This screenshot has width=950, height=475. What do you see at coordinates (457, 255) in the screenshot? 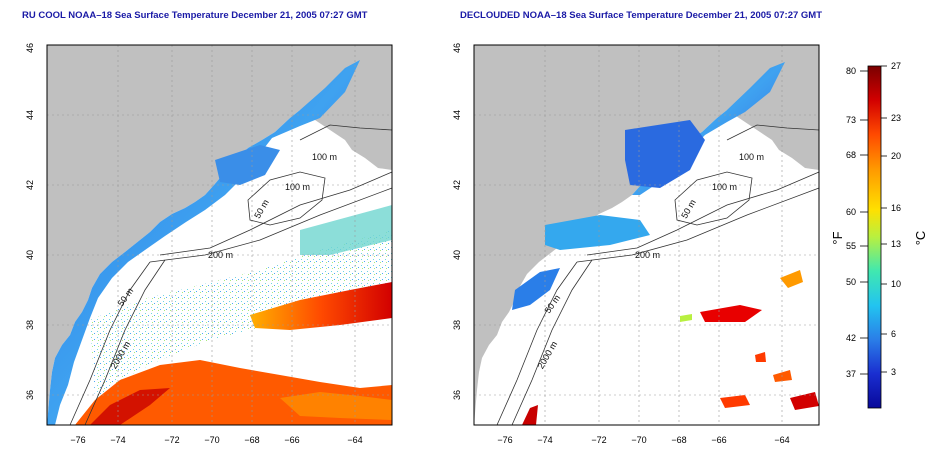
I see `right-y-tick-label: 40` at bounding box center [457, 255].